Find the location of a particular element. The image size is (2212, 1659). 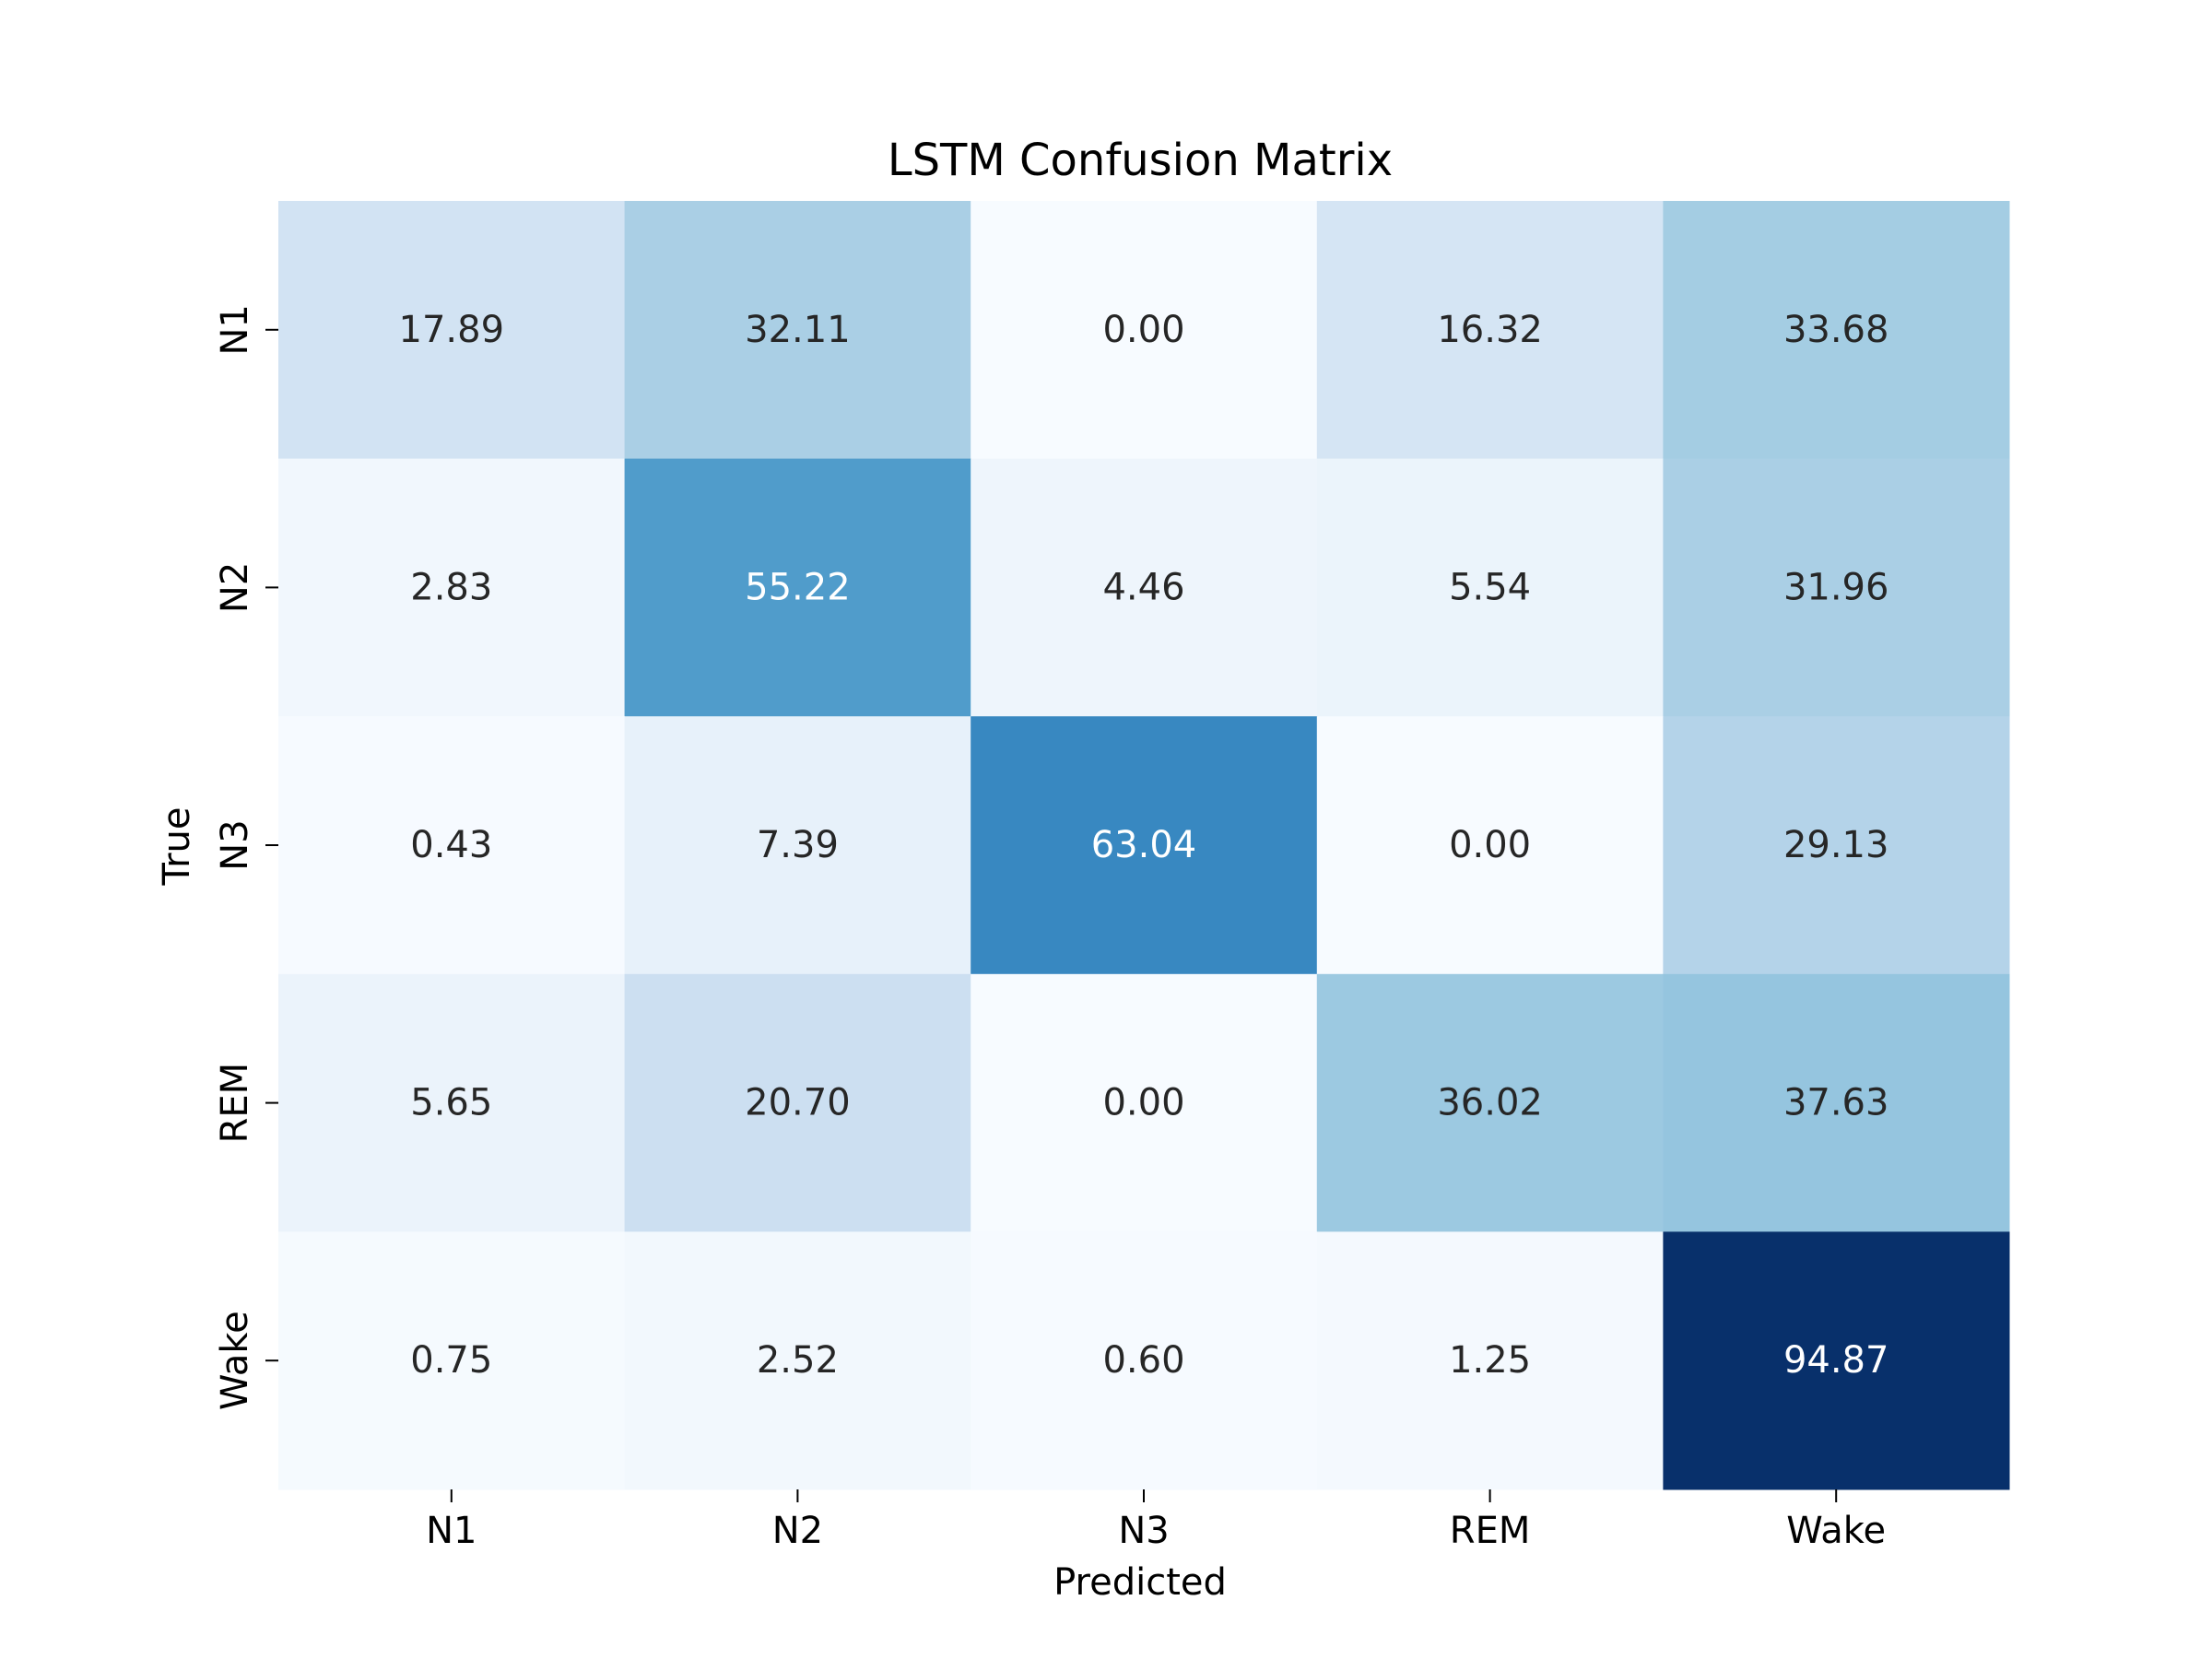

heatmap-cell-rem-n1 is located at coordinates (452, 1102).